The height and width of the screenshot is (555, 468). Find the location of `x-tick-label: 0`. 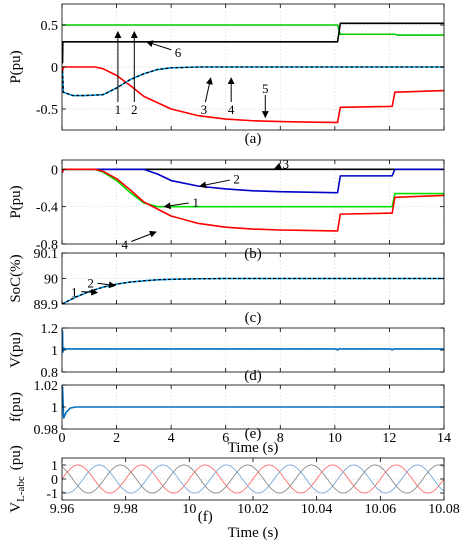

x-tick-label: 0 is located at coordinates (62, 438).